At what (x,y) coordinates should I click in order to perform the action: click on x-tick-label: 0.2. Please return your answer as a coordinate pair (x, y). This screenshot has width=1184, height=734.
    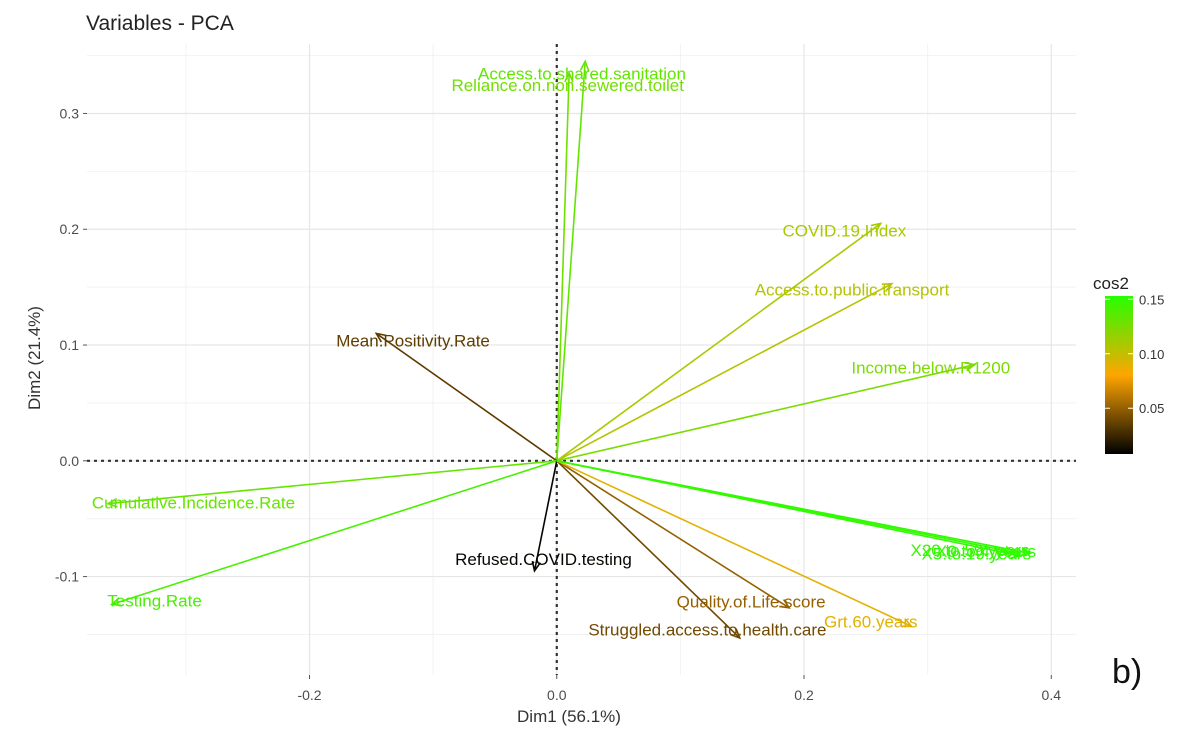
    Looking at the image, I should click on (804, 695).